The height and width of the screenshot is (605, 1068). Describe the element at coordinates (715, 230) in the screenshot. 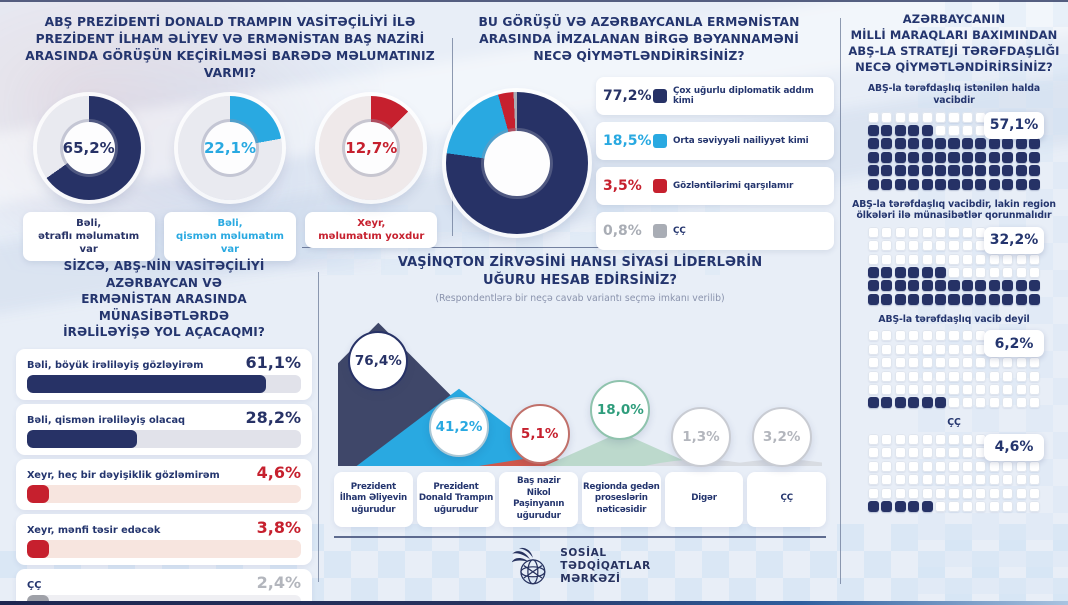

I see `legend-row: 0,8% ÇÇ` at that location.